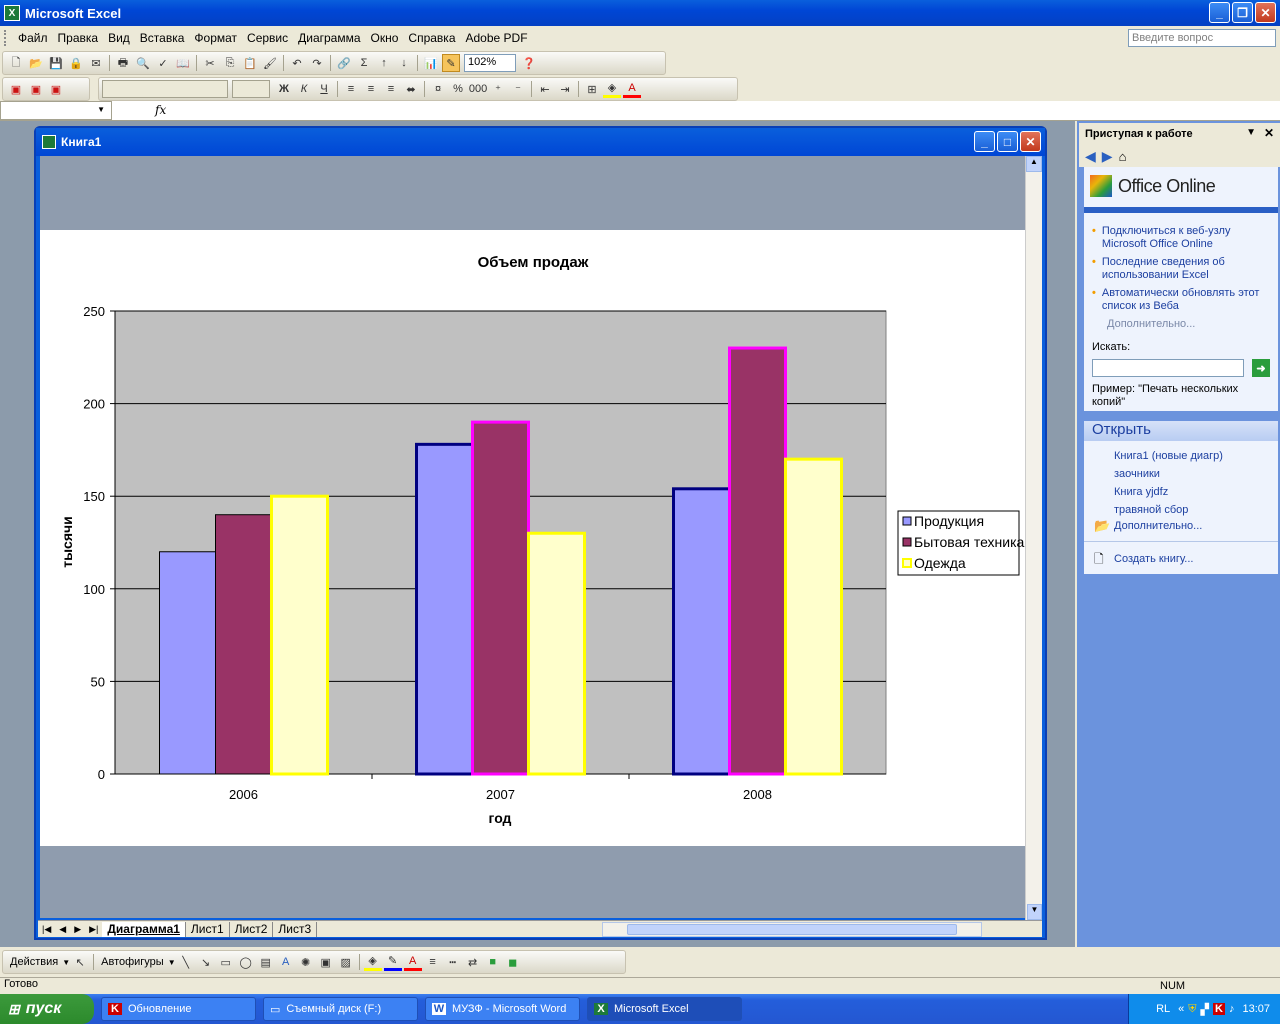  What do you see at coordinates (94, 928) in the screenshot?
I see `tab-last-icon: ▶|` at bounding box center [94, 928].